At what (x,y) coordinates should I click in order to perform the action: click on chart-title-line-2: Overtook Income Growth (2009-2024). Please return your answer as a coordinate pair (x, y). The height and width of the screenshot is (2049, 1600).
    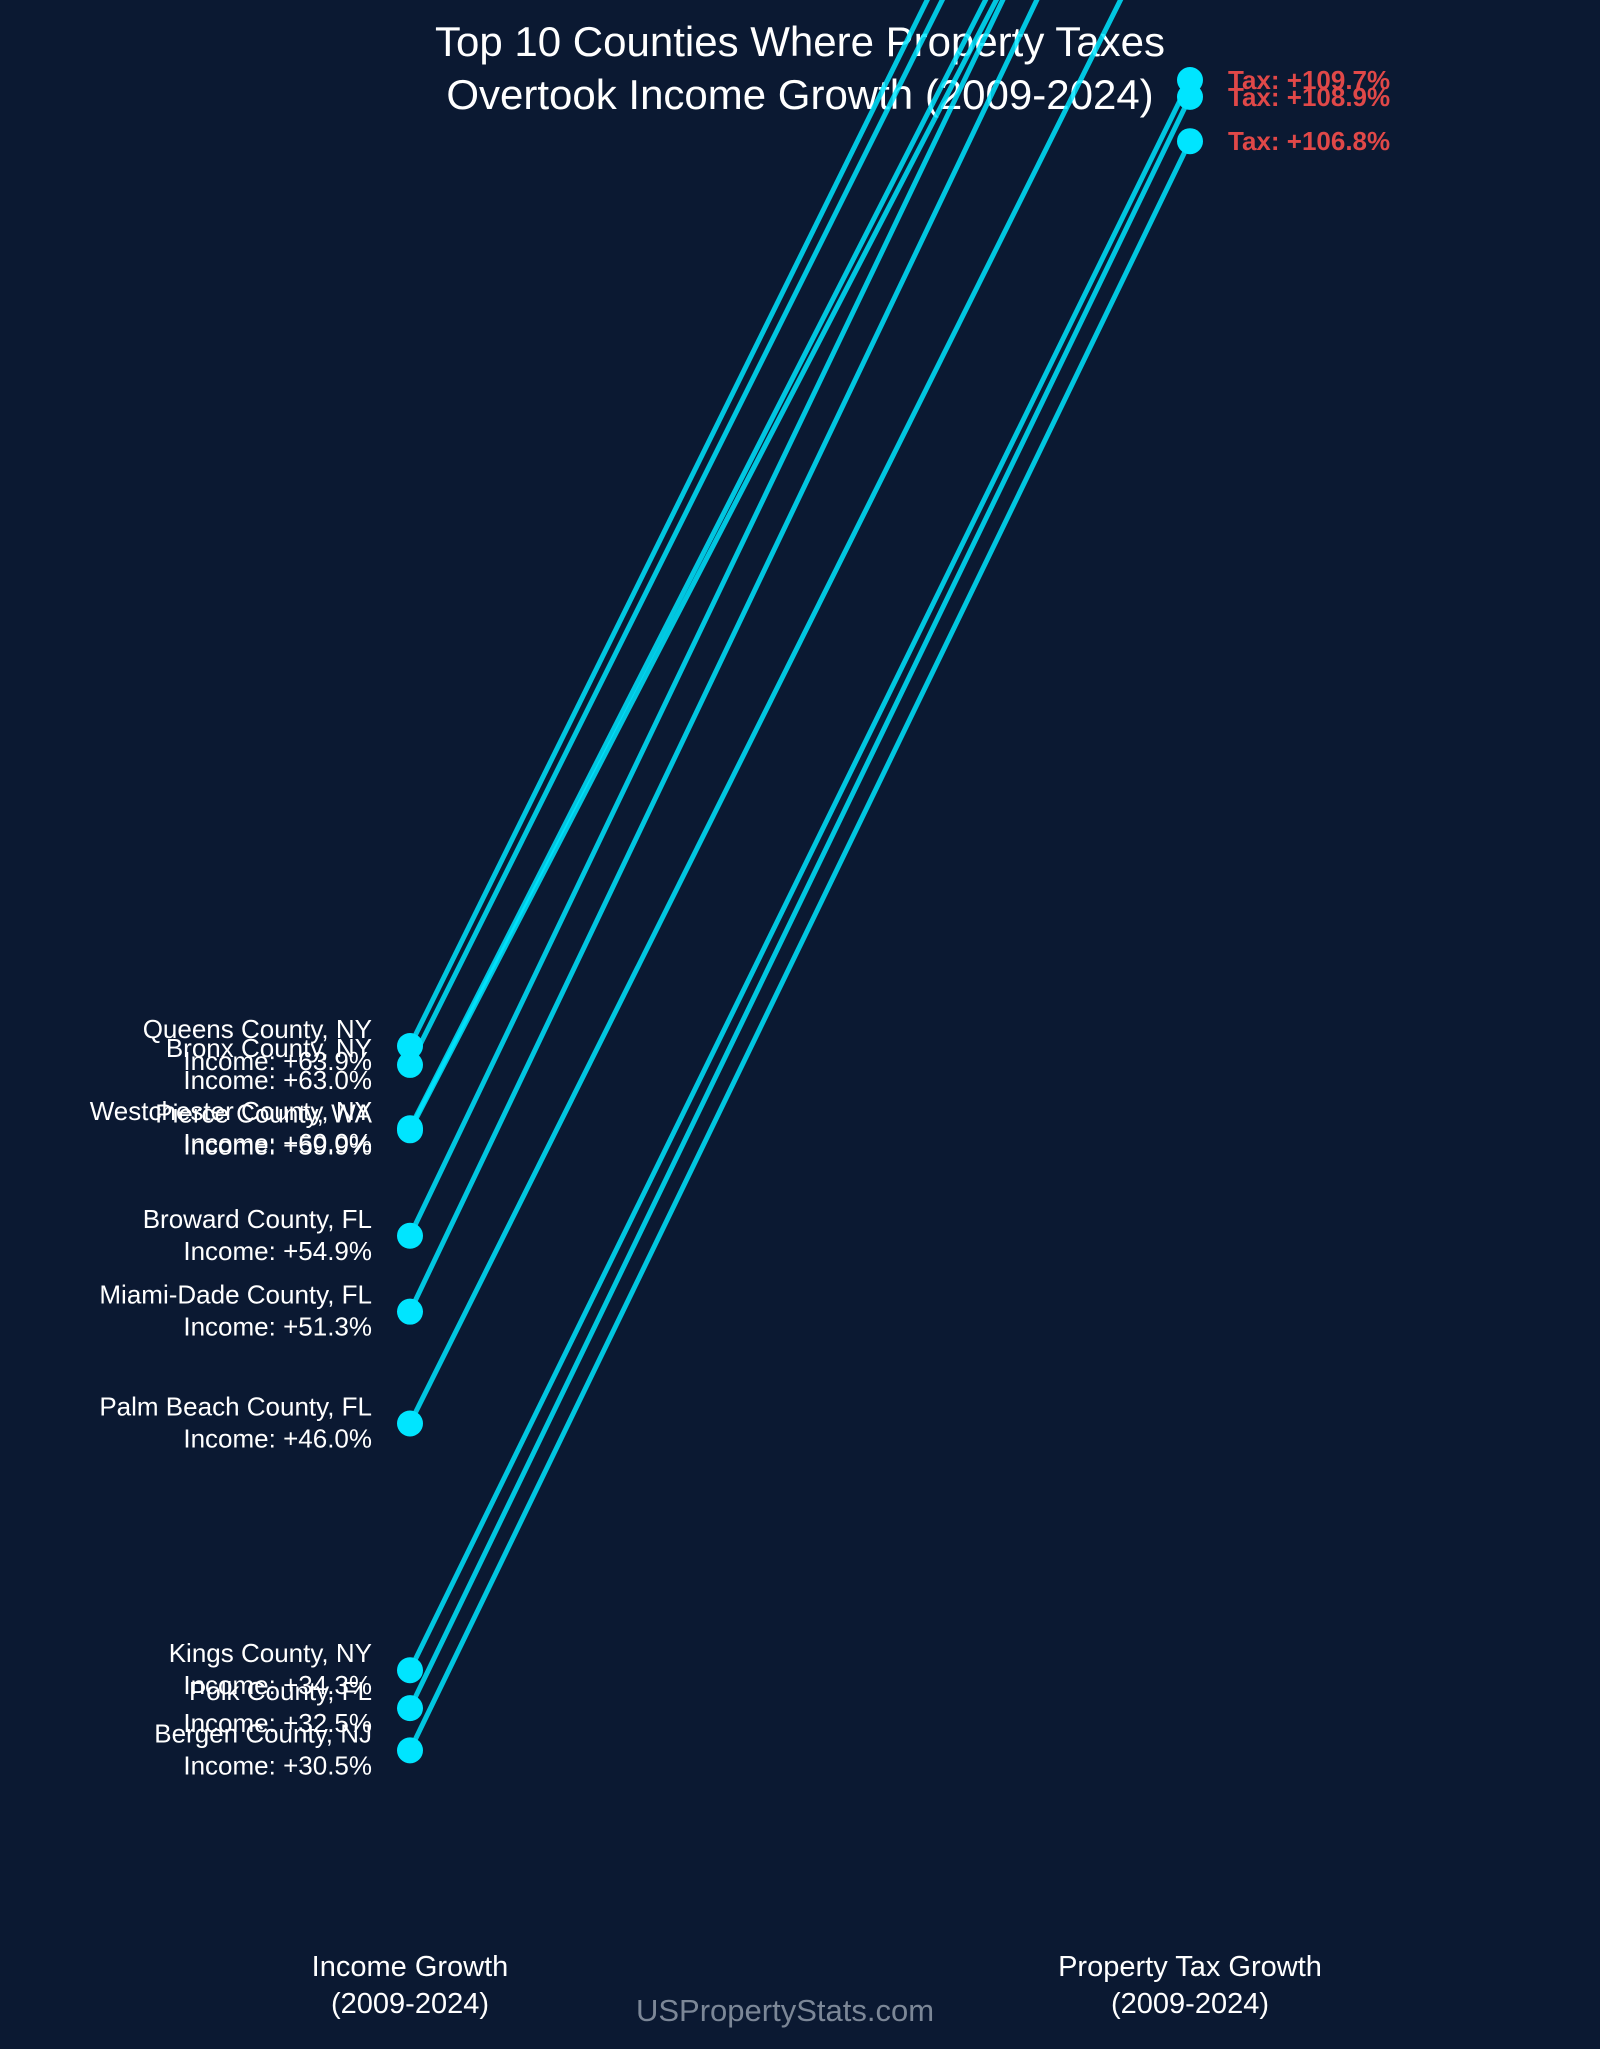
    Looking at the image, I should click on (799, 94).